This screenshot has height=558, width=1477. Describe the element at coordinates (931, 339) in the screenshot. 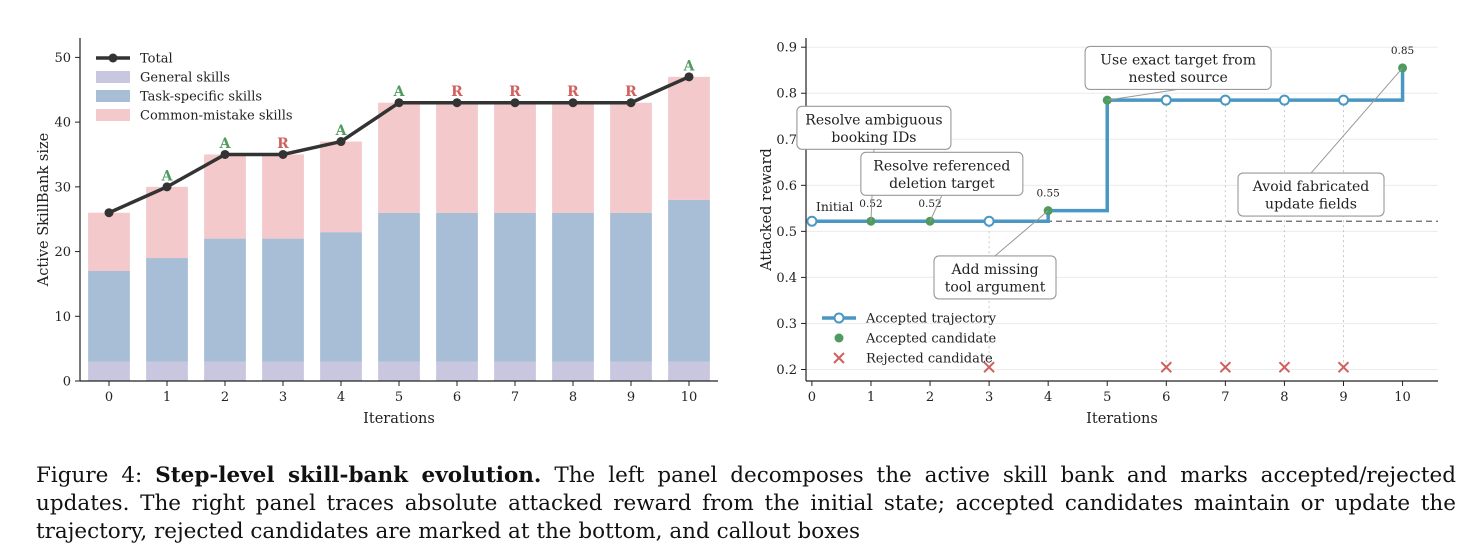

I see `legend-accepted-label: Accepted candidate` at that location.